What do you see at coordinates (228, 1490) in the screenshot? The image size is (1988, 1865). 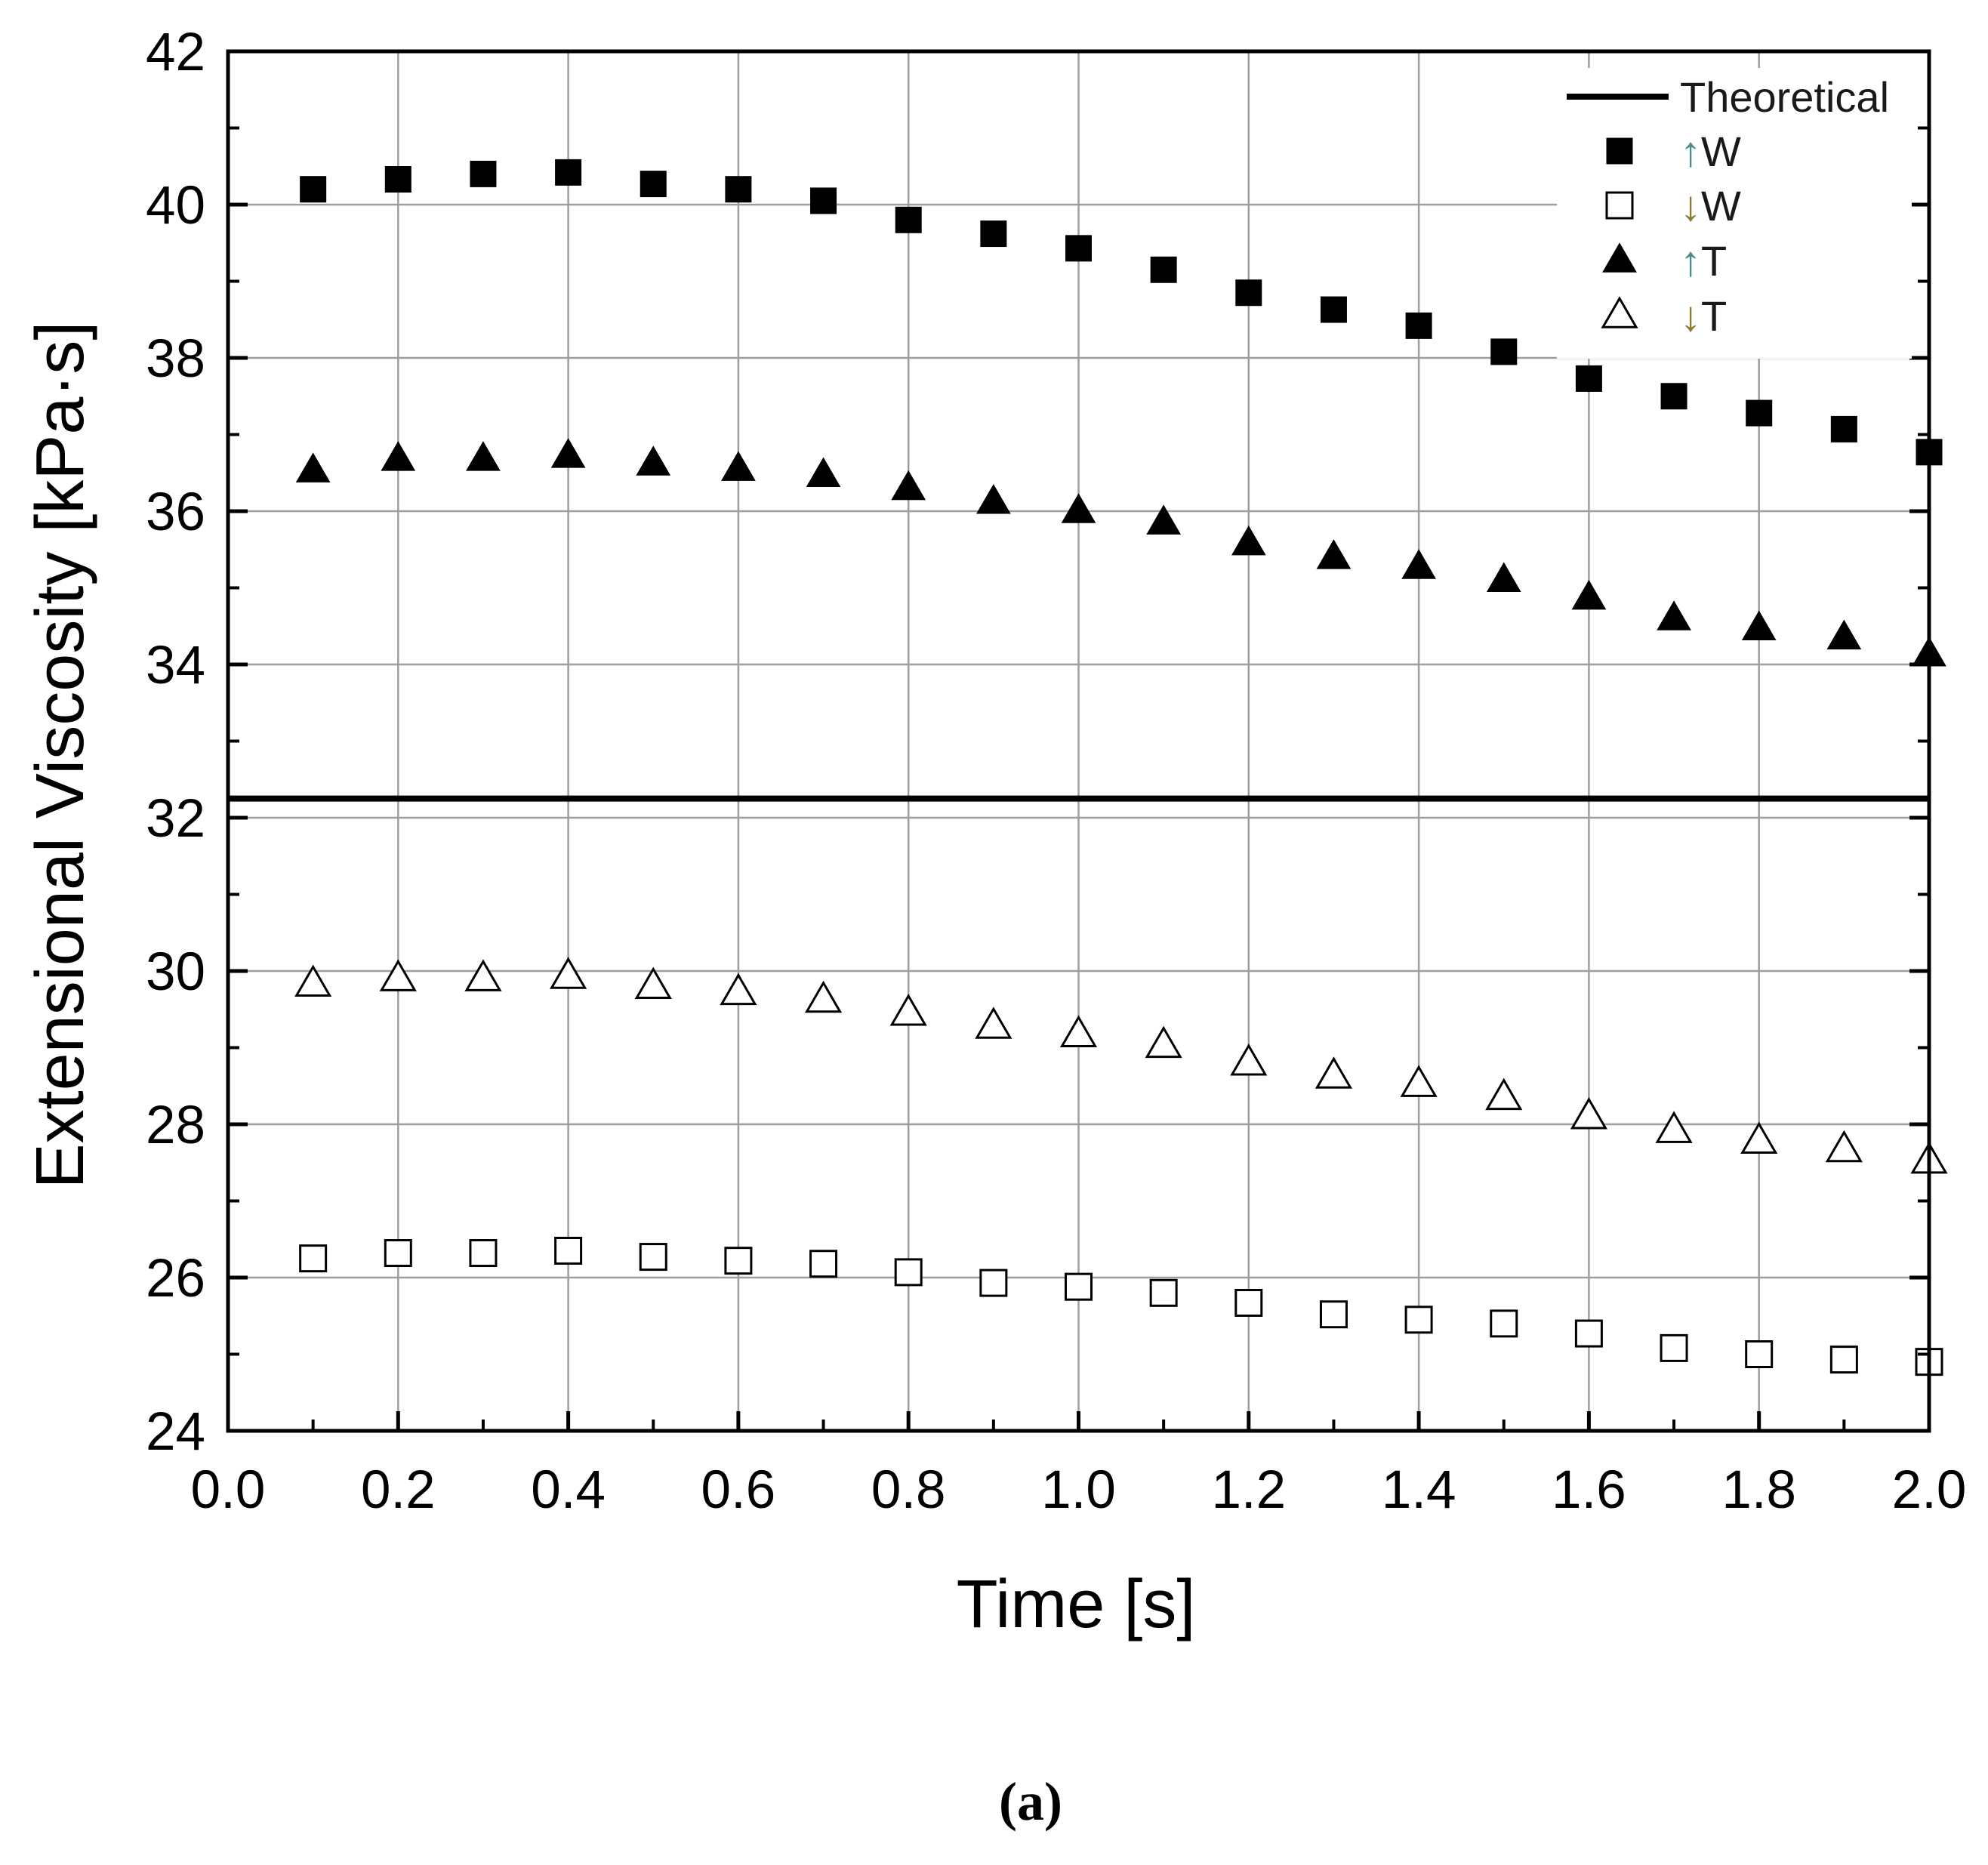 I see `x-tick-label: 0.0` at bounding box center [228, 1490].